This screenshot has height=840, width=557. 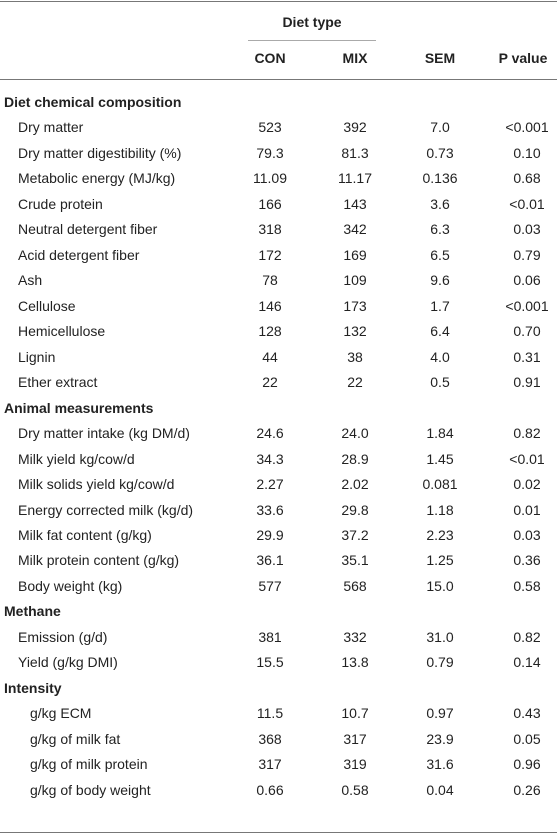 What do you see at coordinates (93, 102) in the screenshot?
I see `section-title: Diet chemical composition` at bounding box center [93, 102].